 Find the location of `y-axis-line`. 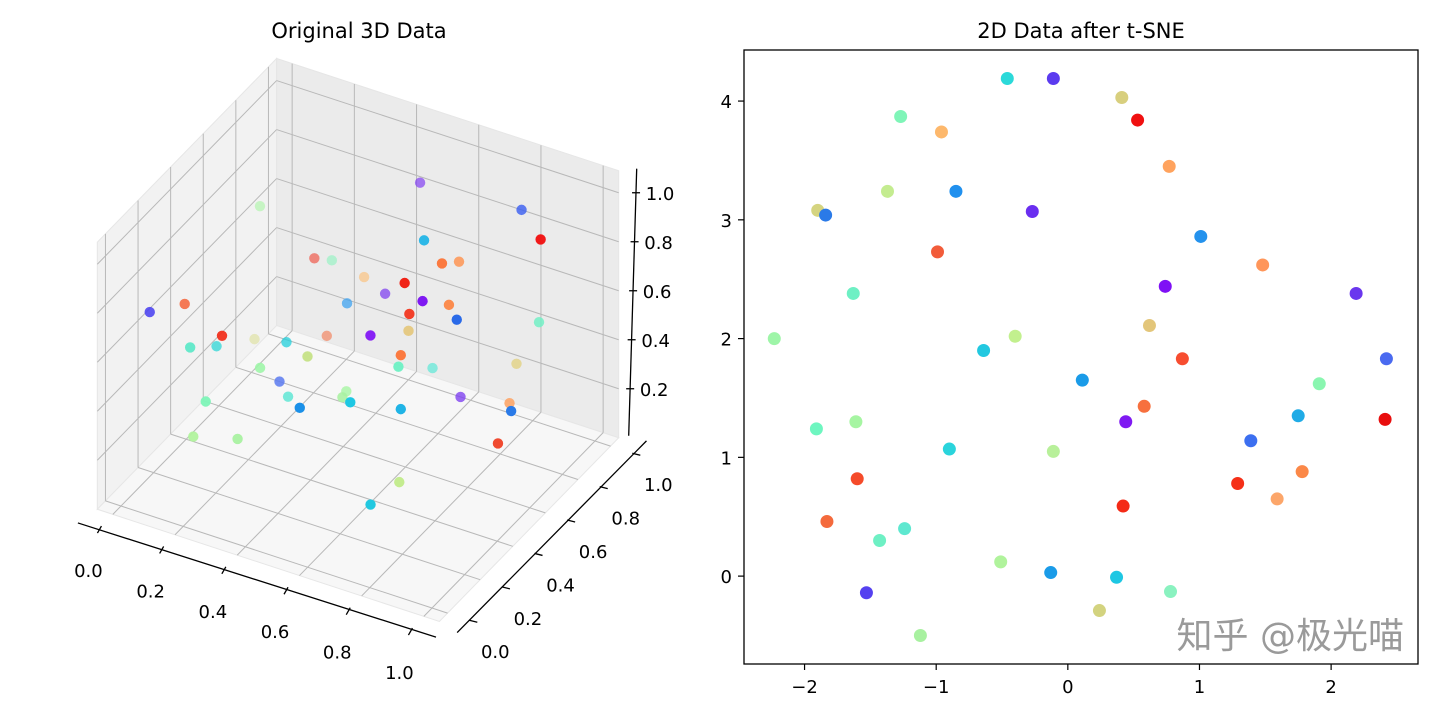

y-axis-line is located at coordinates (551, 537).